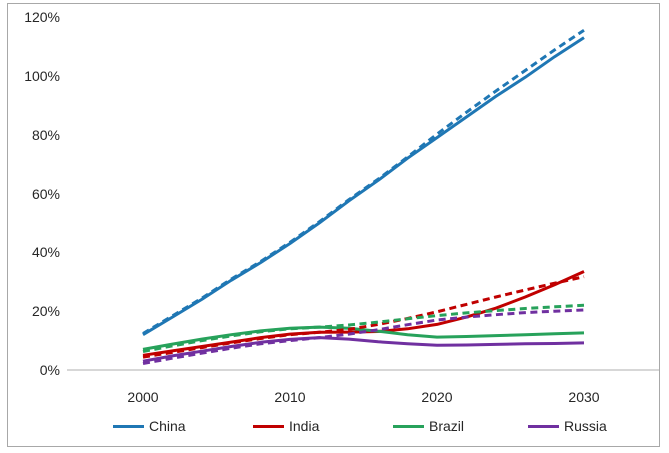 Image resolution: width=669 pixels, height=453 pixels. I want to click on series-line-russia, so click(363, 349).